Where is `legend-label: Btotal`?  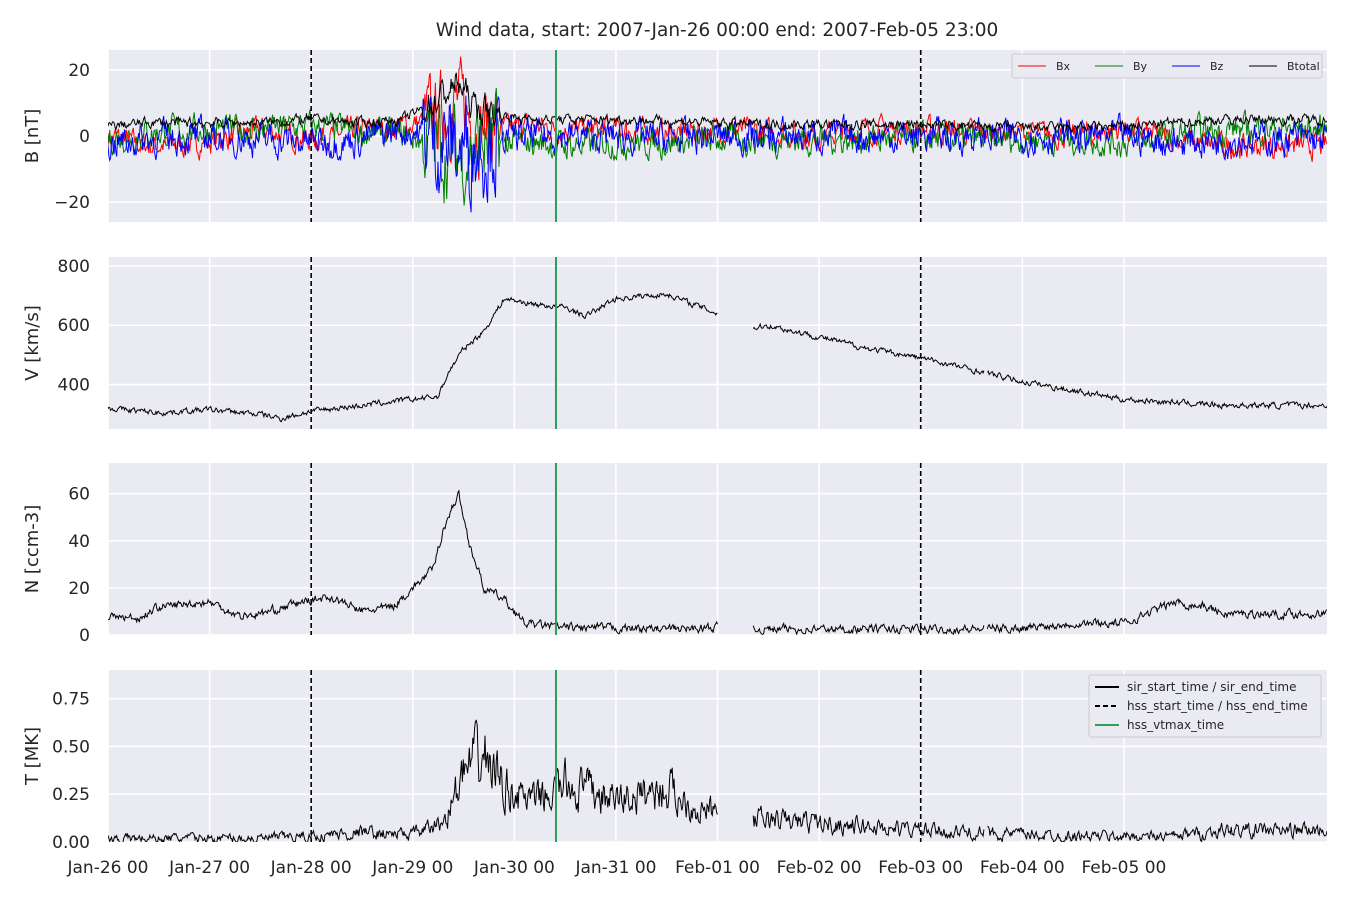
legend-label: Btotal is located at coordinates (1303, 66).